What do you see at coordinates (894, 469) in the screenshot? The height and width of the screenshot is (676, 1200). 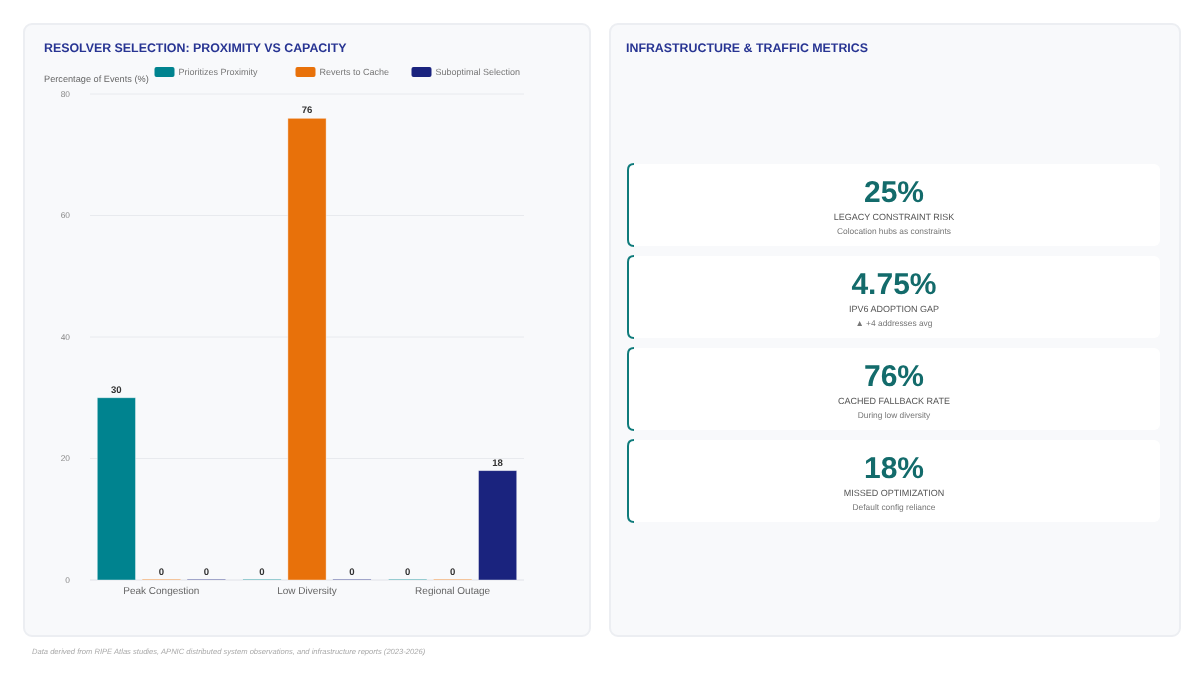 I see `text: 18%` at bounding box center [894, 469].